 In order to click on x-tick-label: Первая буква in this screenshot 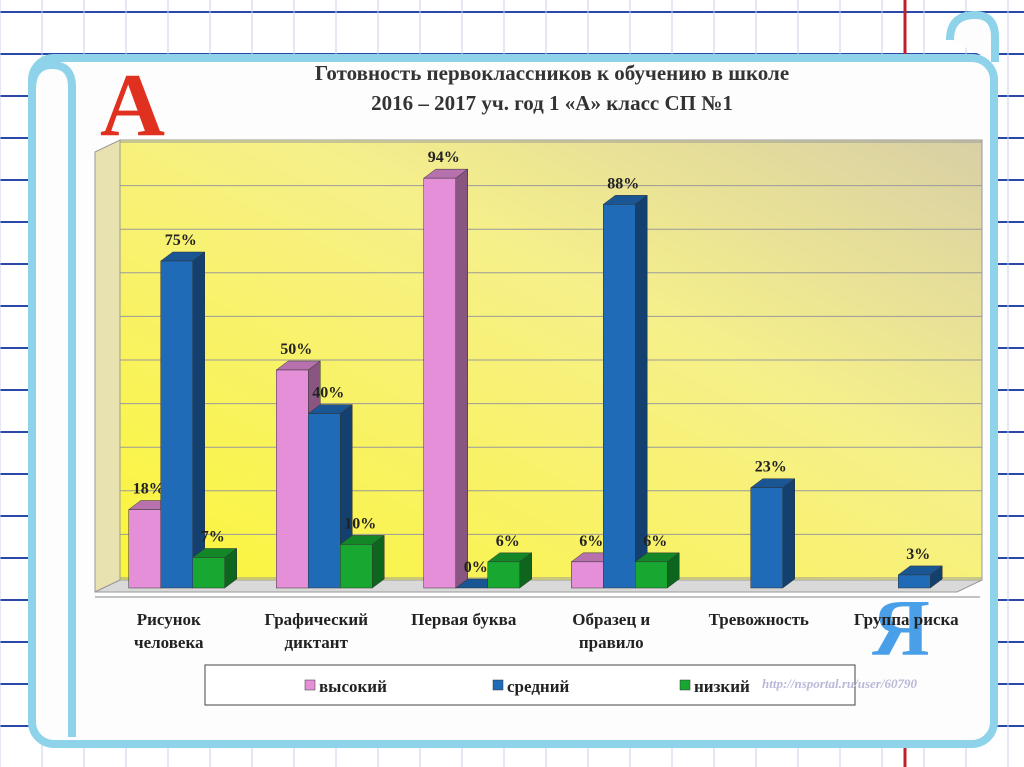, I will do `click(464, 619)`.